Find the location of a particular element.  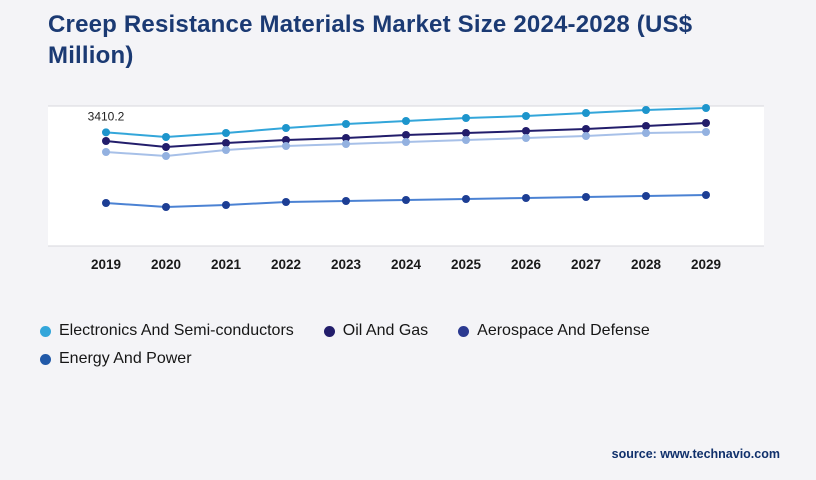

x-axis-label: 2022 is located at coordinates (286, 264).